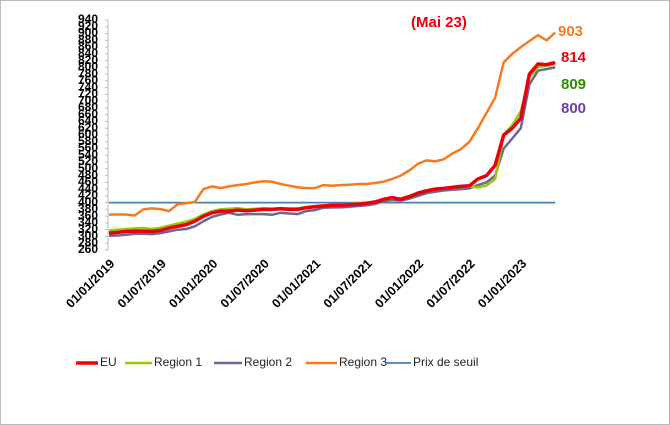 The image size is (670, 425). What do you see at coordinates (88, 148) in the screenshot?
I see `y-tick-label: 560` at bounding box center [88, 148].